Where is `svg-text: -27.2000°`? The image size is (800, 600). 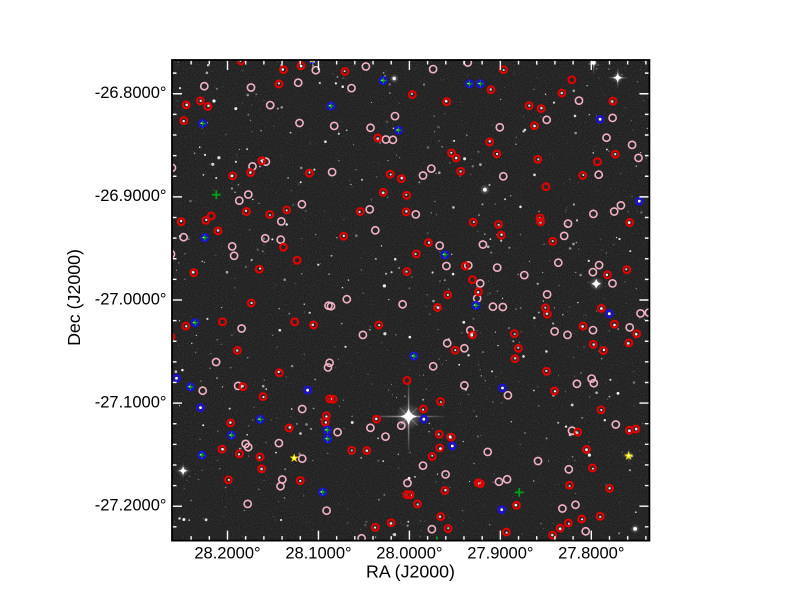 svg-text: -27.2000° is located at coordinates (131, 506).